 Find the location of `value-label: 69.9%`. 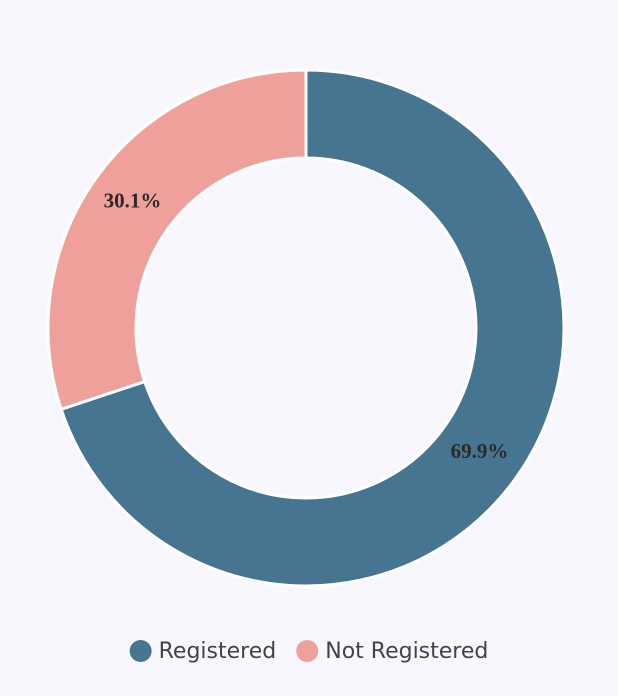

value-label: 69.9% is located at coordinates (480, 451).